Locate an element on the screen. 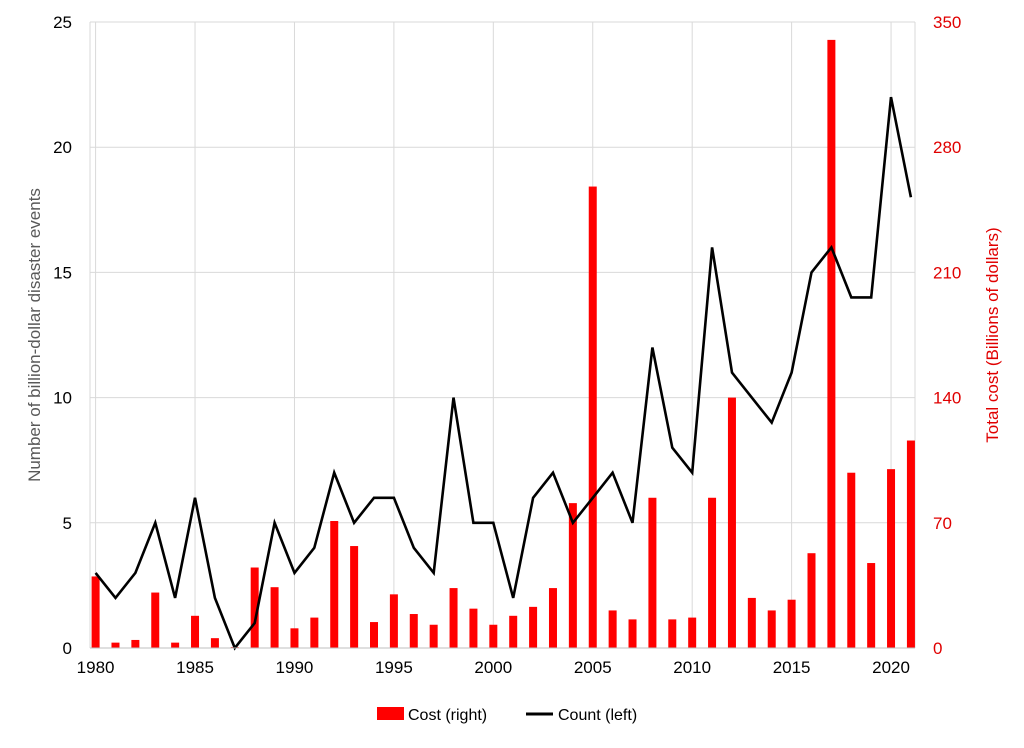 The width and height of the screenshot is (1024, 748). y-right-tick-label: 70 is located at coordinates (942, 523).